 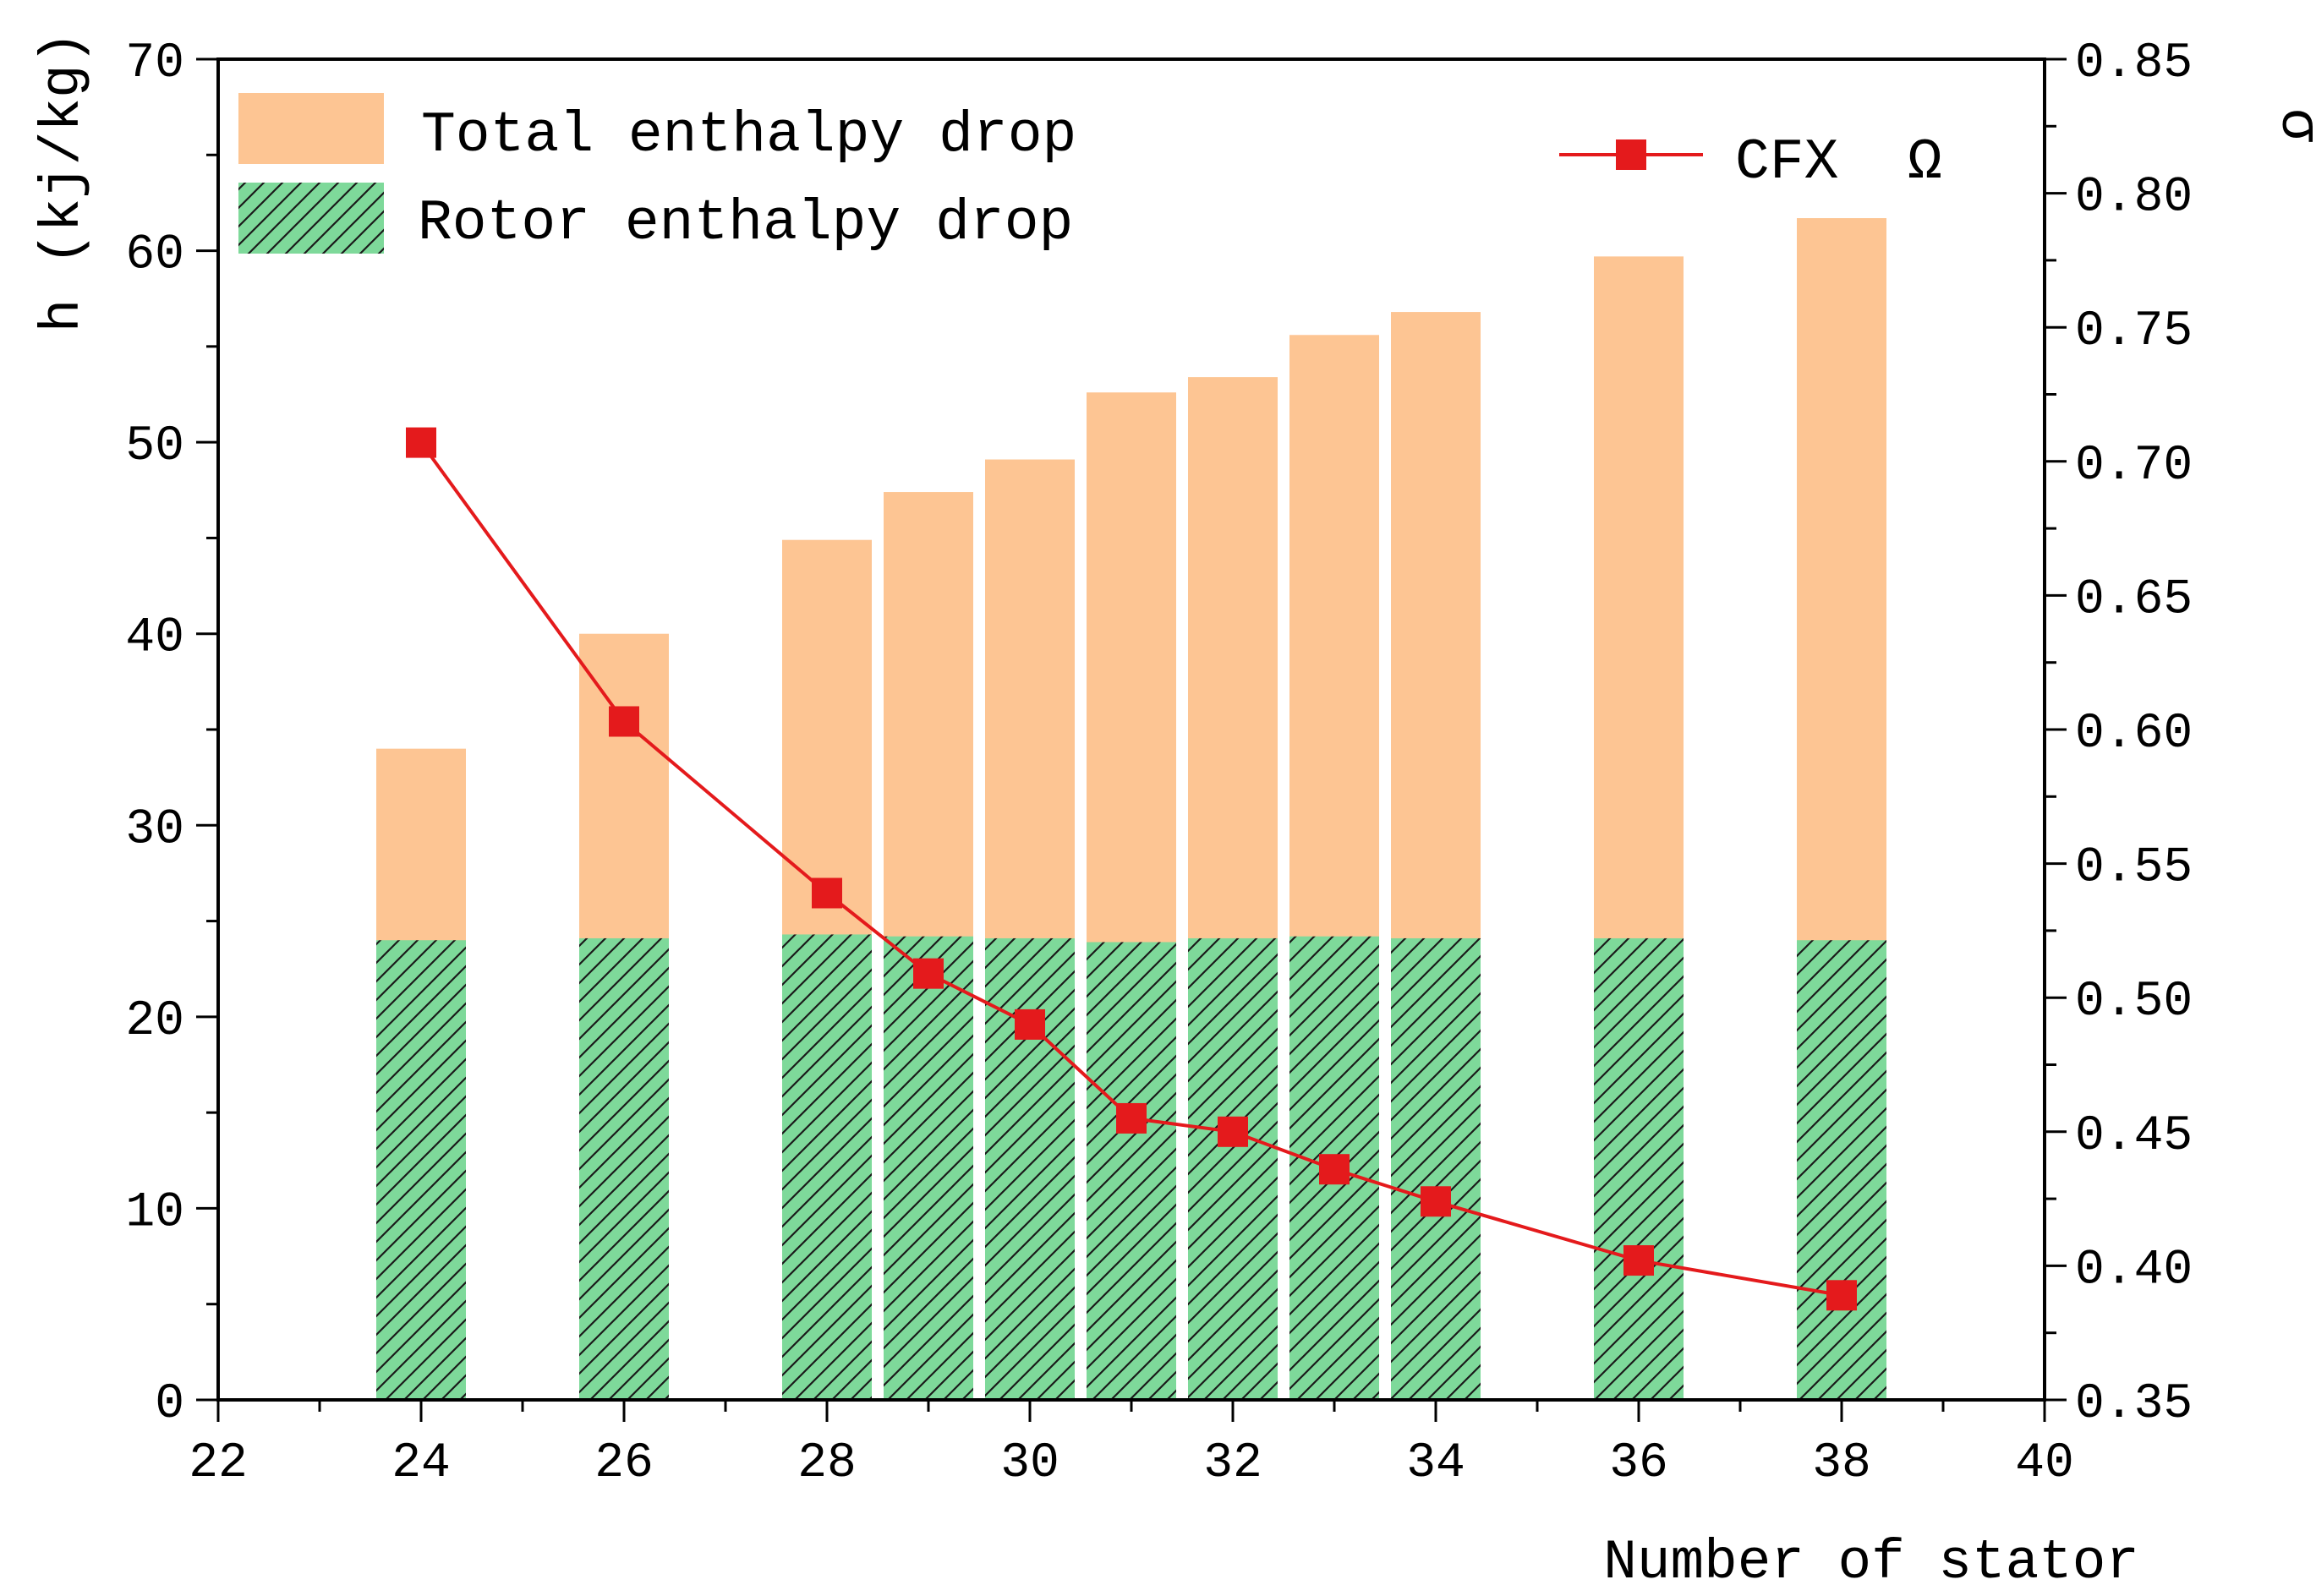 What do you see at coordinates (745, 223) in the screenshot?
I see `legend-label-rotor: Rotor enthalpy drop` at bounding box center [745, 223].